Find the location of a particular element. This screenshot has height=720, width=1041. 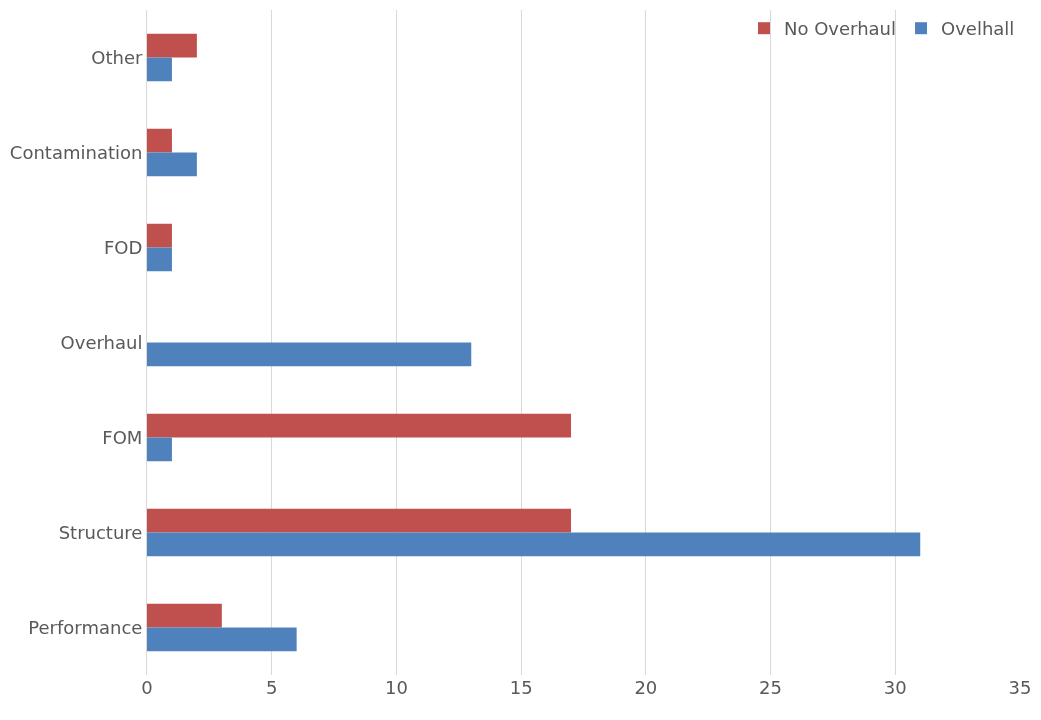

x-tick-label: 0 is located at coordinates (147, 687).